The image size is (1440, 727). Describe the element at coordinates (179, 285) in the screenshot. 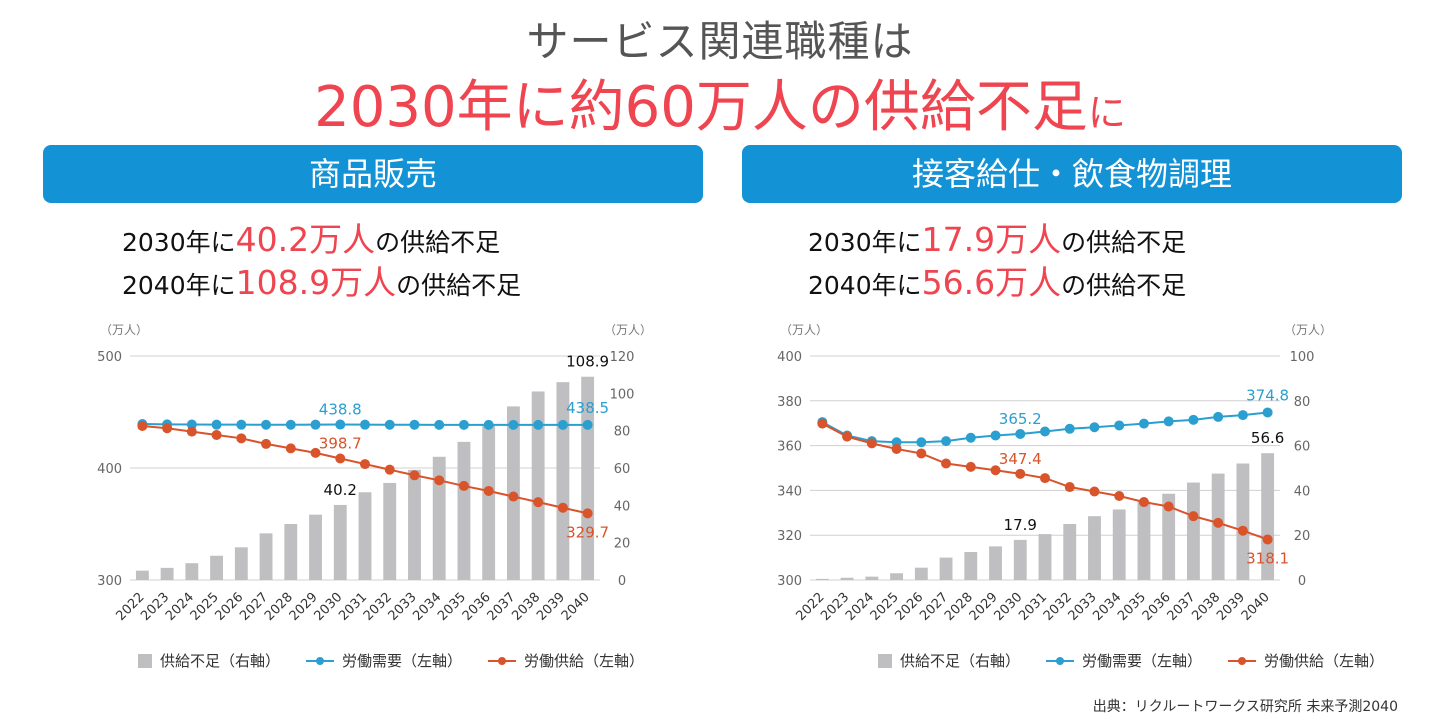

I see `summary-prefix: 2040年に` at that location.